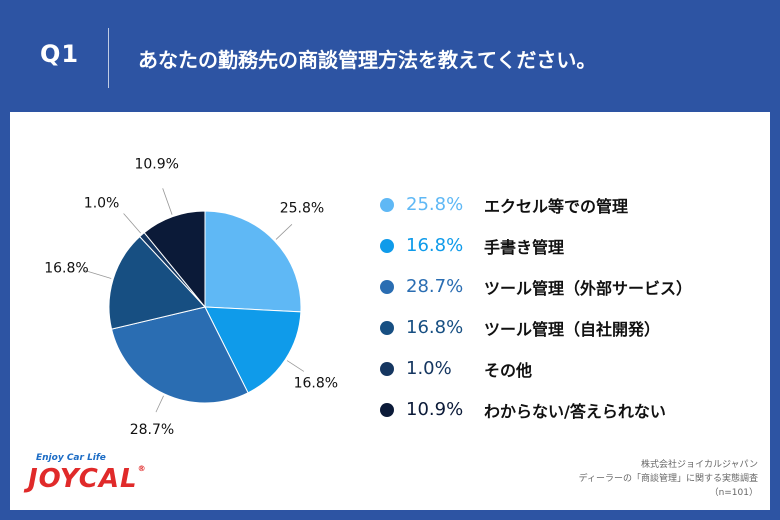  Describe the element at coordinates (66, 268) in the screenshot. I see `data-label-inhouse-tool: 16.8%` at that location.